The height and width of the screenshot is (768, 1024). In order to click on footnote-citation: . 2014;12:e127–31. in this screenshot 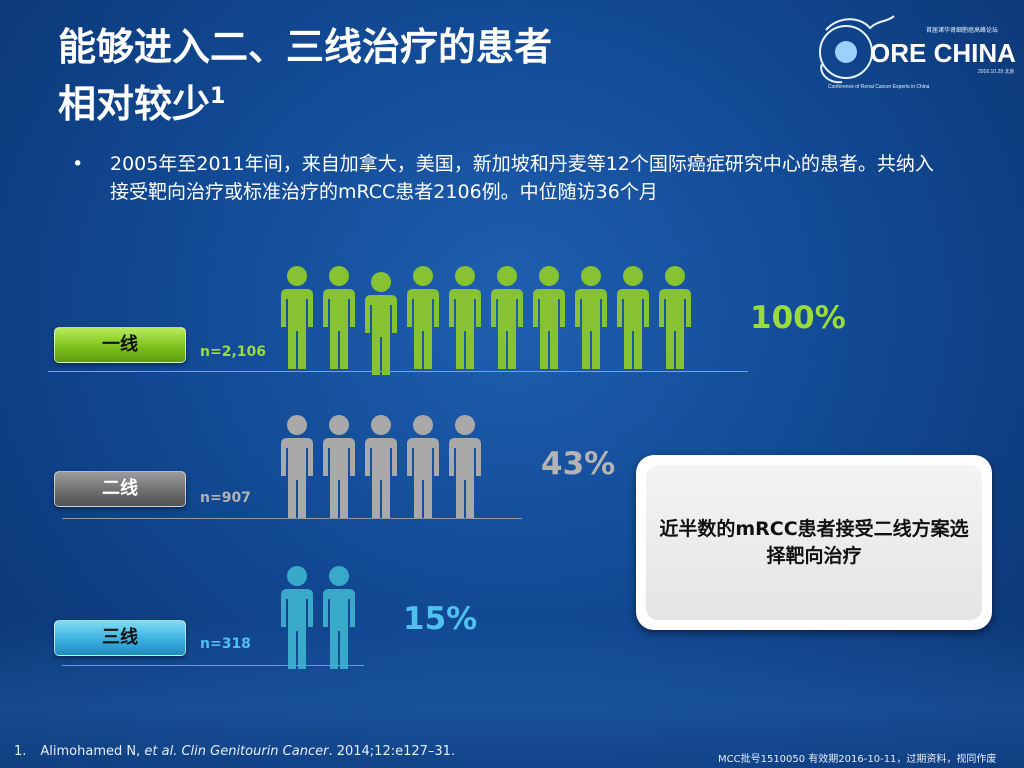, I will do `click(392, 751)`.